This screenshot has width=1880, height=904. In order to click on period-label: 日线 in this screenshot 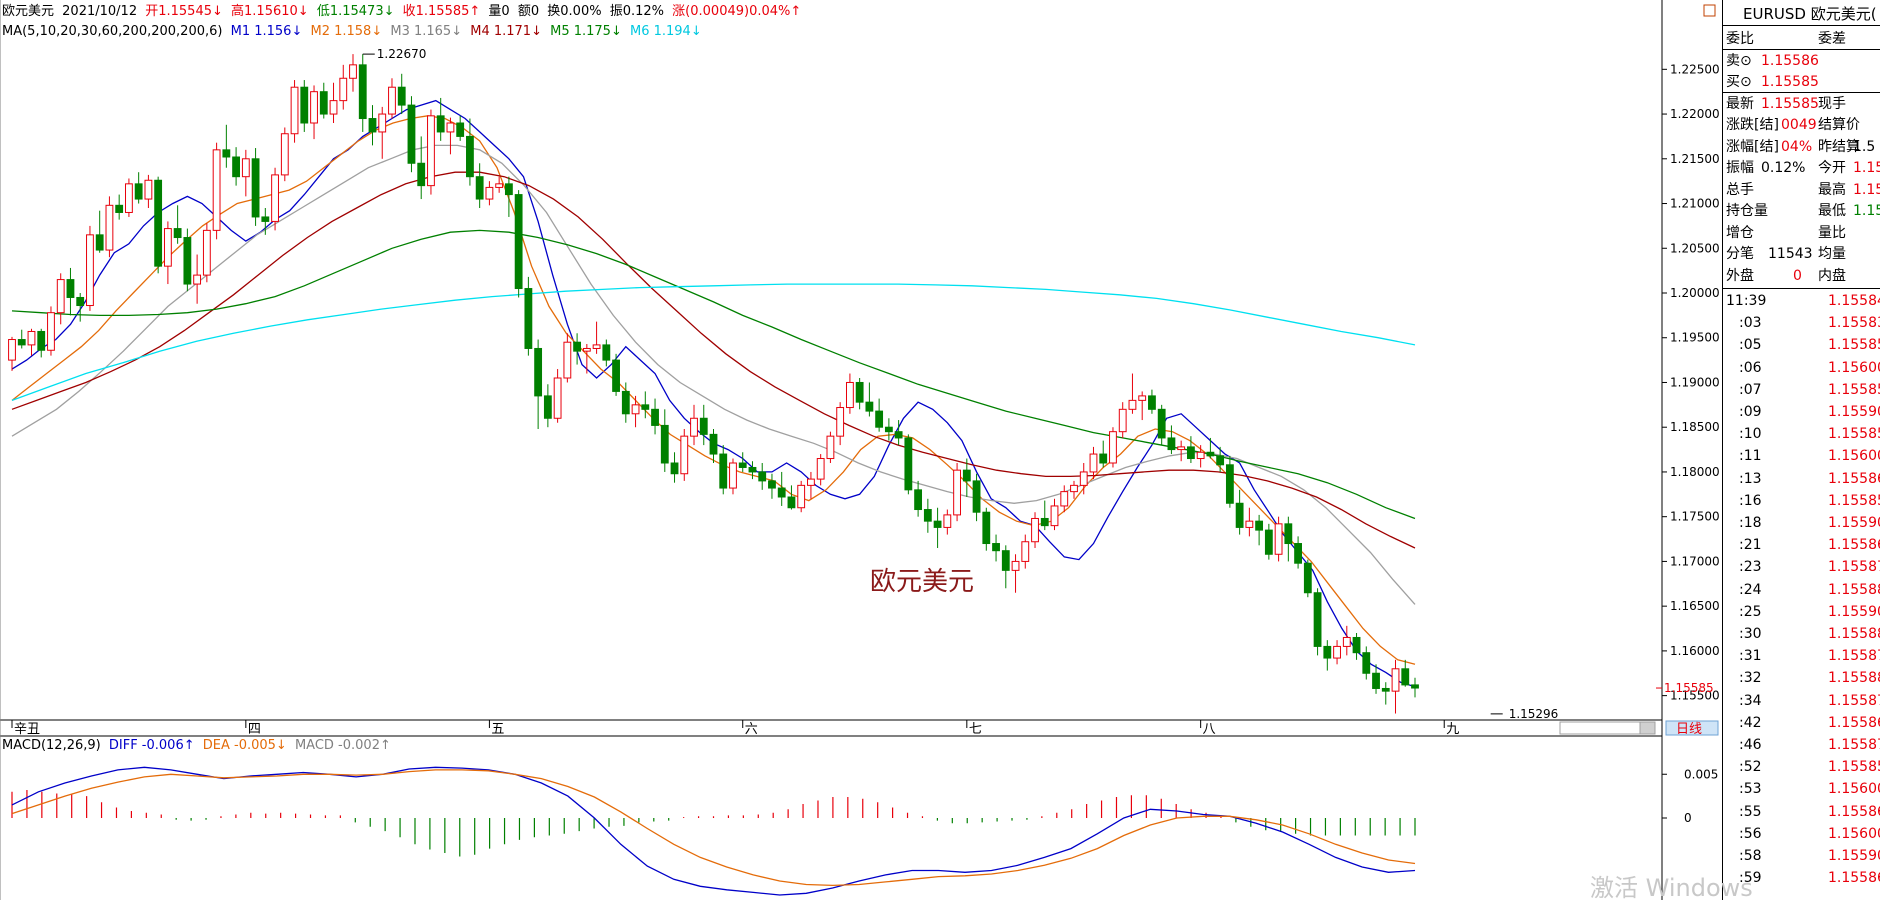, I will do `click(1689, 729)`.